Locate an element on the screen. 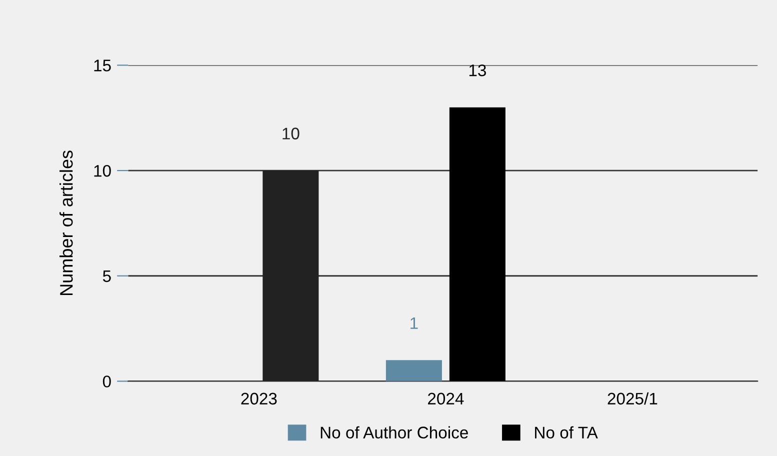 The height and width of the screenshot is (456, 777). data-label: 13 is located at coordinates (477, 70).